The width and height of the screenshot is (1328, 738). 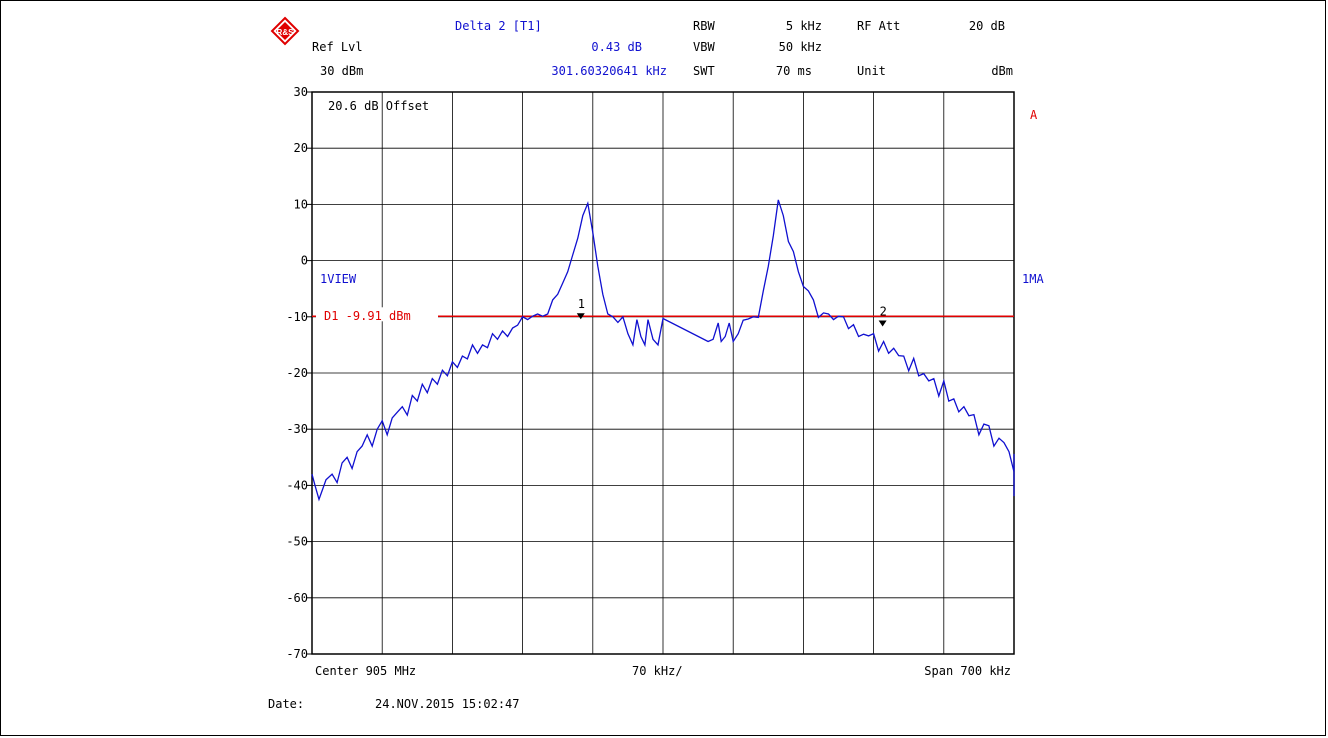 What do you see at coordinates (297, 429) in the screenshot?
I see `y-tick-label: -30` at bounding box center [297, 429].